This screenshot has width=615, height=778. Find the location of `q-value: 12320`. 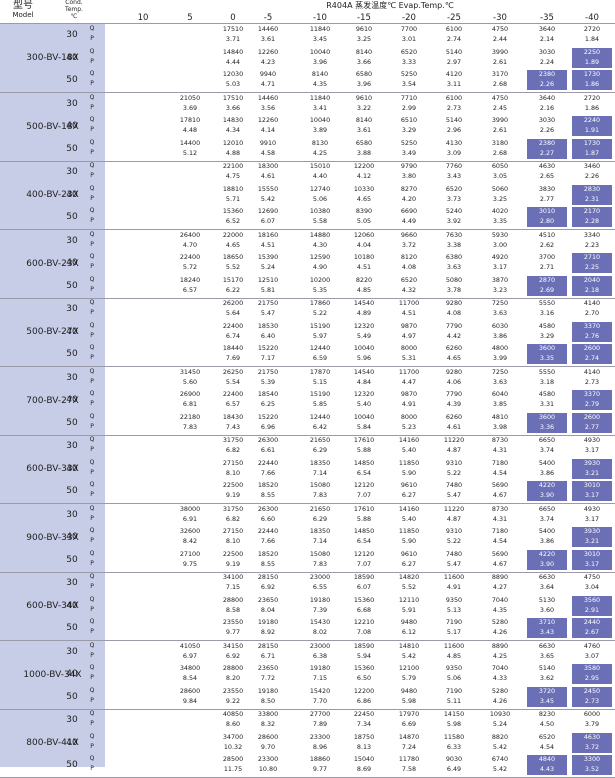

q-value: 12320 is located at coordinates (364, 325).